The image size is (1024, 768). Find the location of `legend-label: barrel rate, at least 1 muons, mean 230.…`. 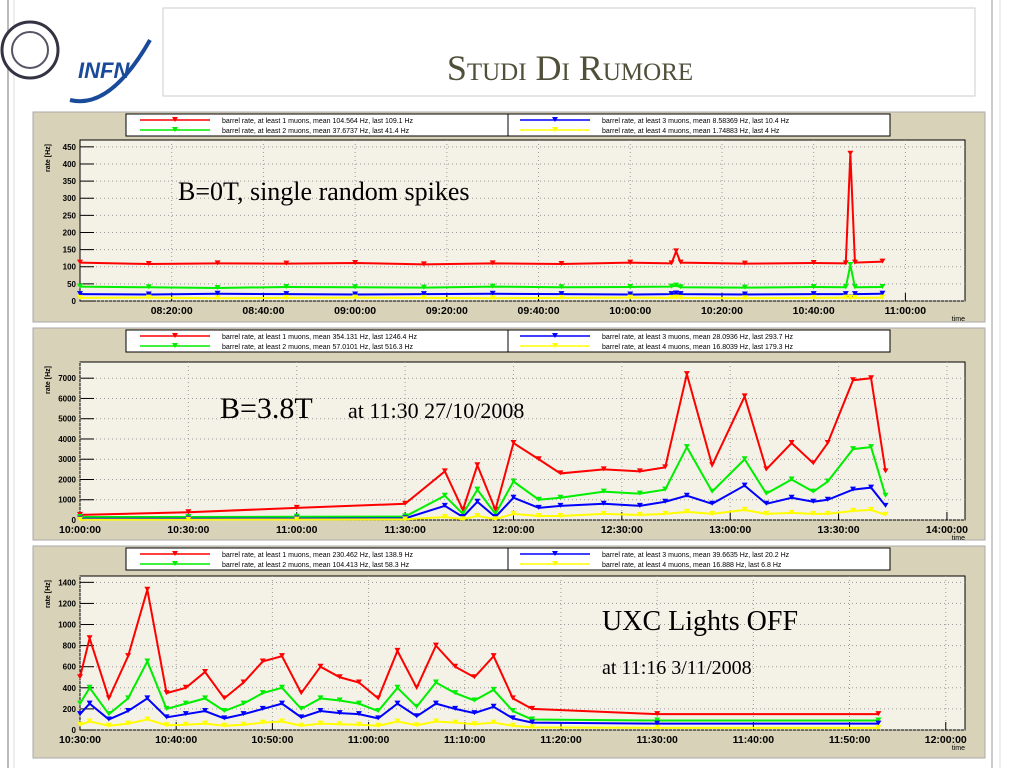

legend-label: barrel rate, at least 1 muons, mean 230.… is located at coordinates (318, 555).